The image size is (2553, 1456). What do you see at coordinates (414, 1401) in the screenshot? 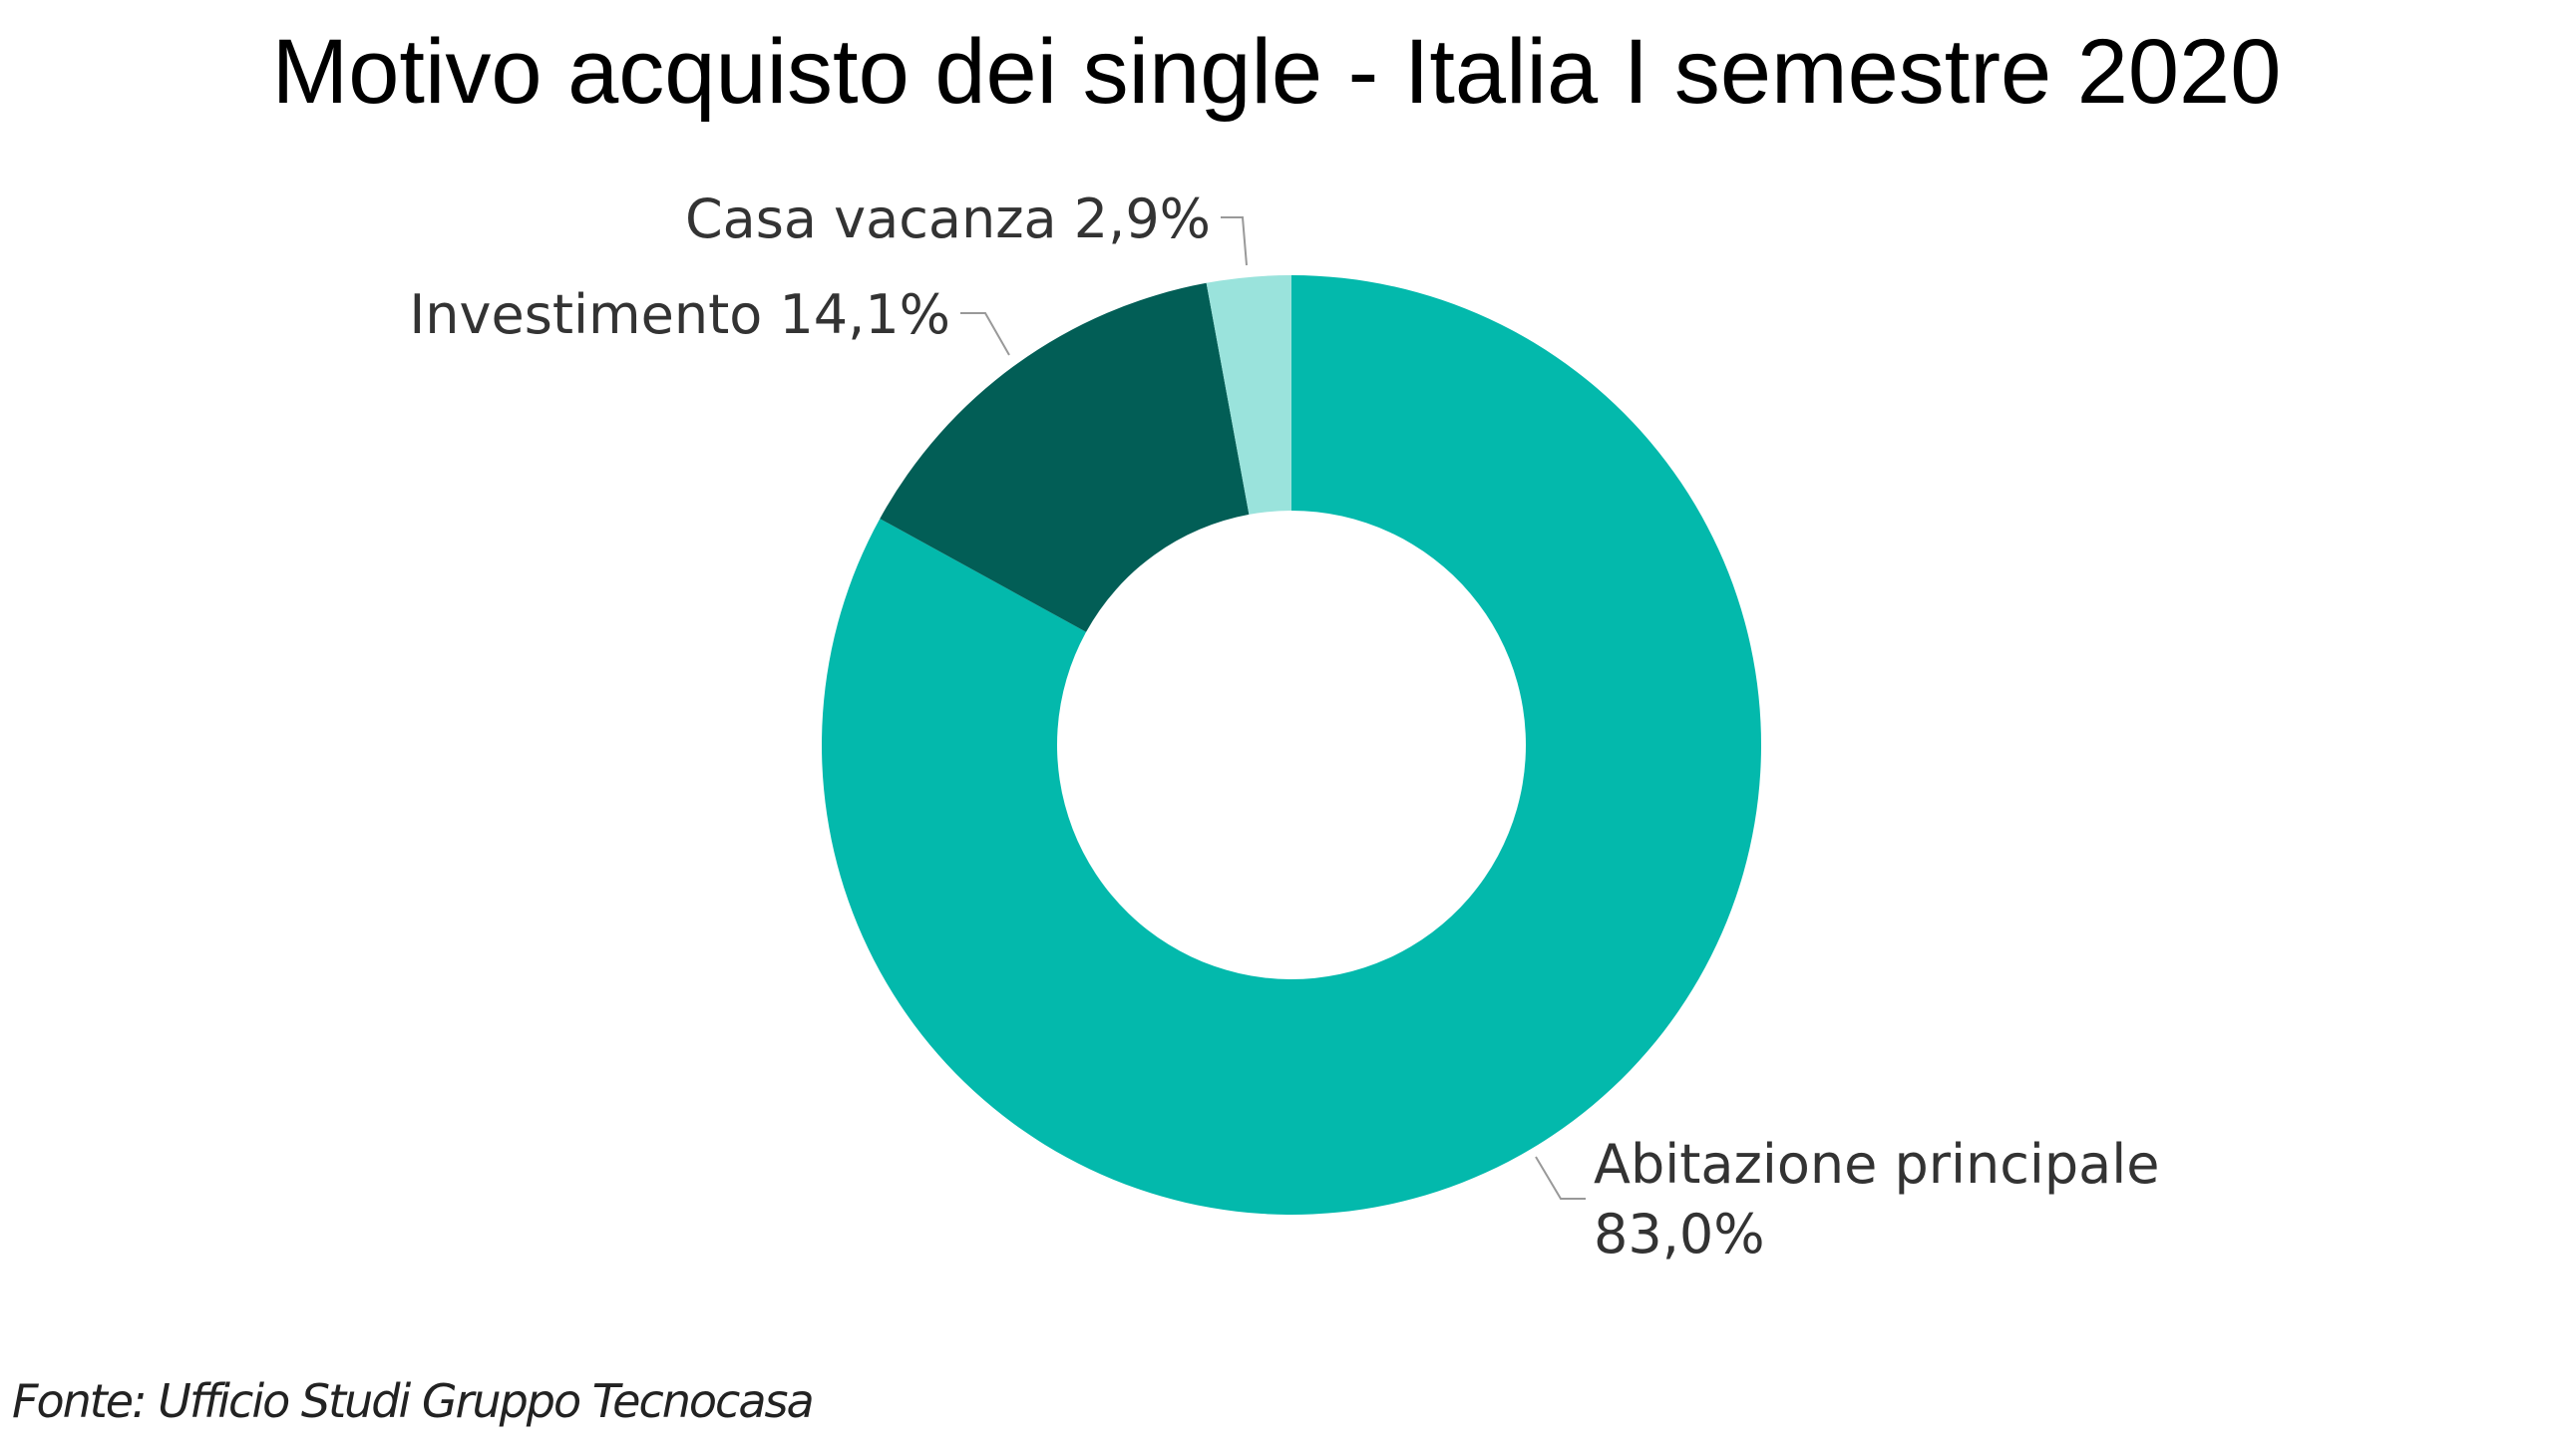
I see `source-note: Fonte: Ufficio Studi Gruppo Tecnocasa` at bounding box center [414, 1401].